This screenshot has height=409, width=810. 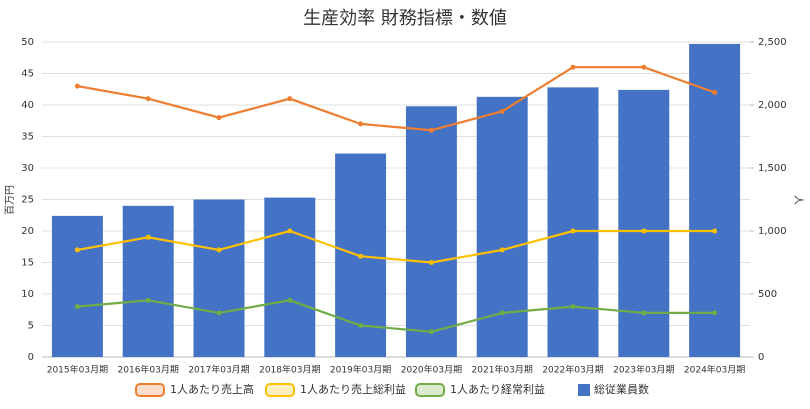 What do you see at coordinates (31, 357) in the screenshot?
I see `y-tick-label: 0` at bounding box center [31, 357].